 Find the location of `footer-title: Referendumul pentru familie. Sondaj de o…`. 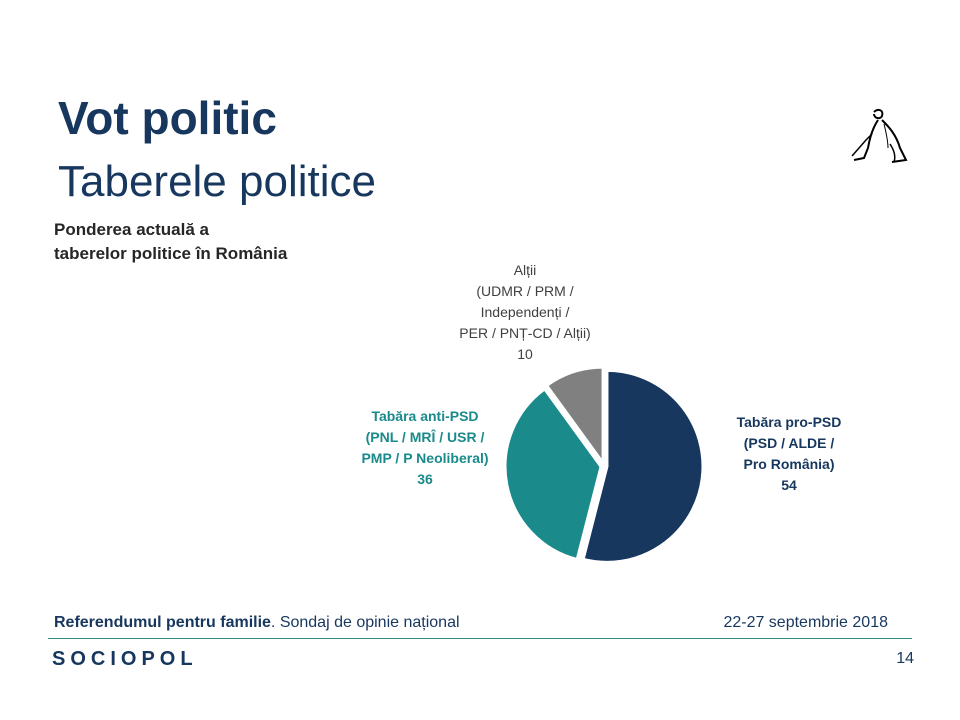

footer-title: Referendumul pentru familie. Sondaj de o… is located at coordinates (257, 623).